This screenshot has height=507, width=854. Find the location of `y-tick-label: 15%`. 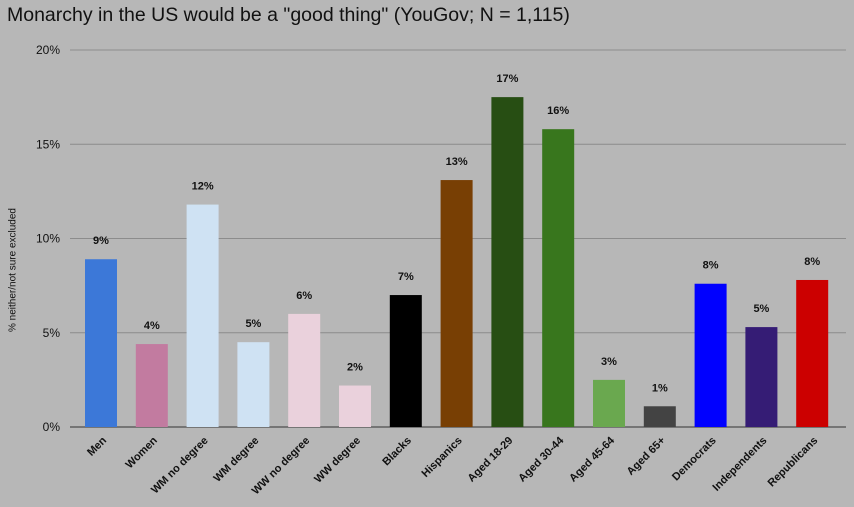

y-tick-label: 15% is located at coordinates (48, 144).